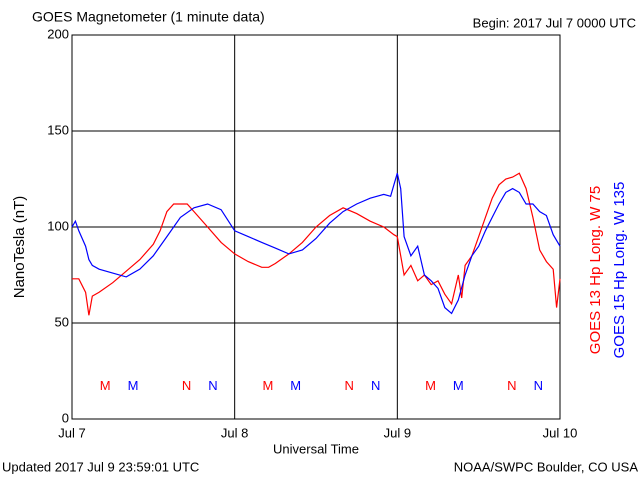 This screenshot has width=640, height=480. I want to click on y-tick-label: 50, so click(62, 321).